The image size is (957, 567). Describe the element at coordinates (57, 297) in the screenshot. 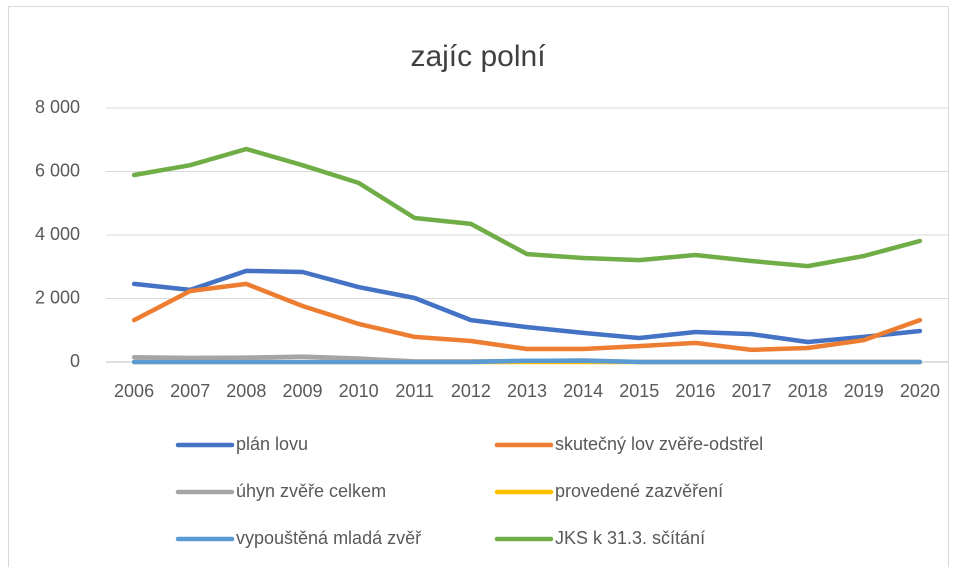

I see `y-tick-label: 2 000` at that location.